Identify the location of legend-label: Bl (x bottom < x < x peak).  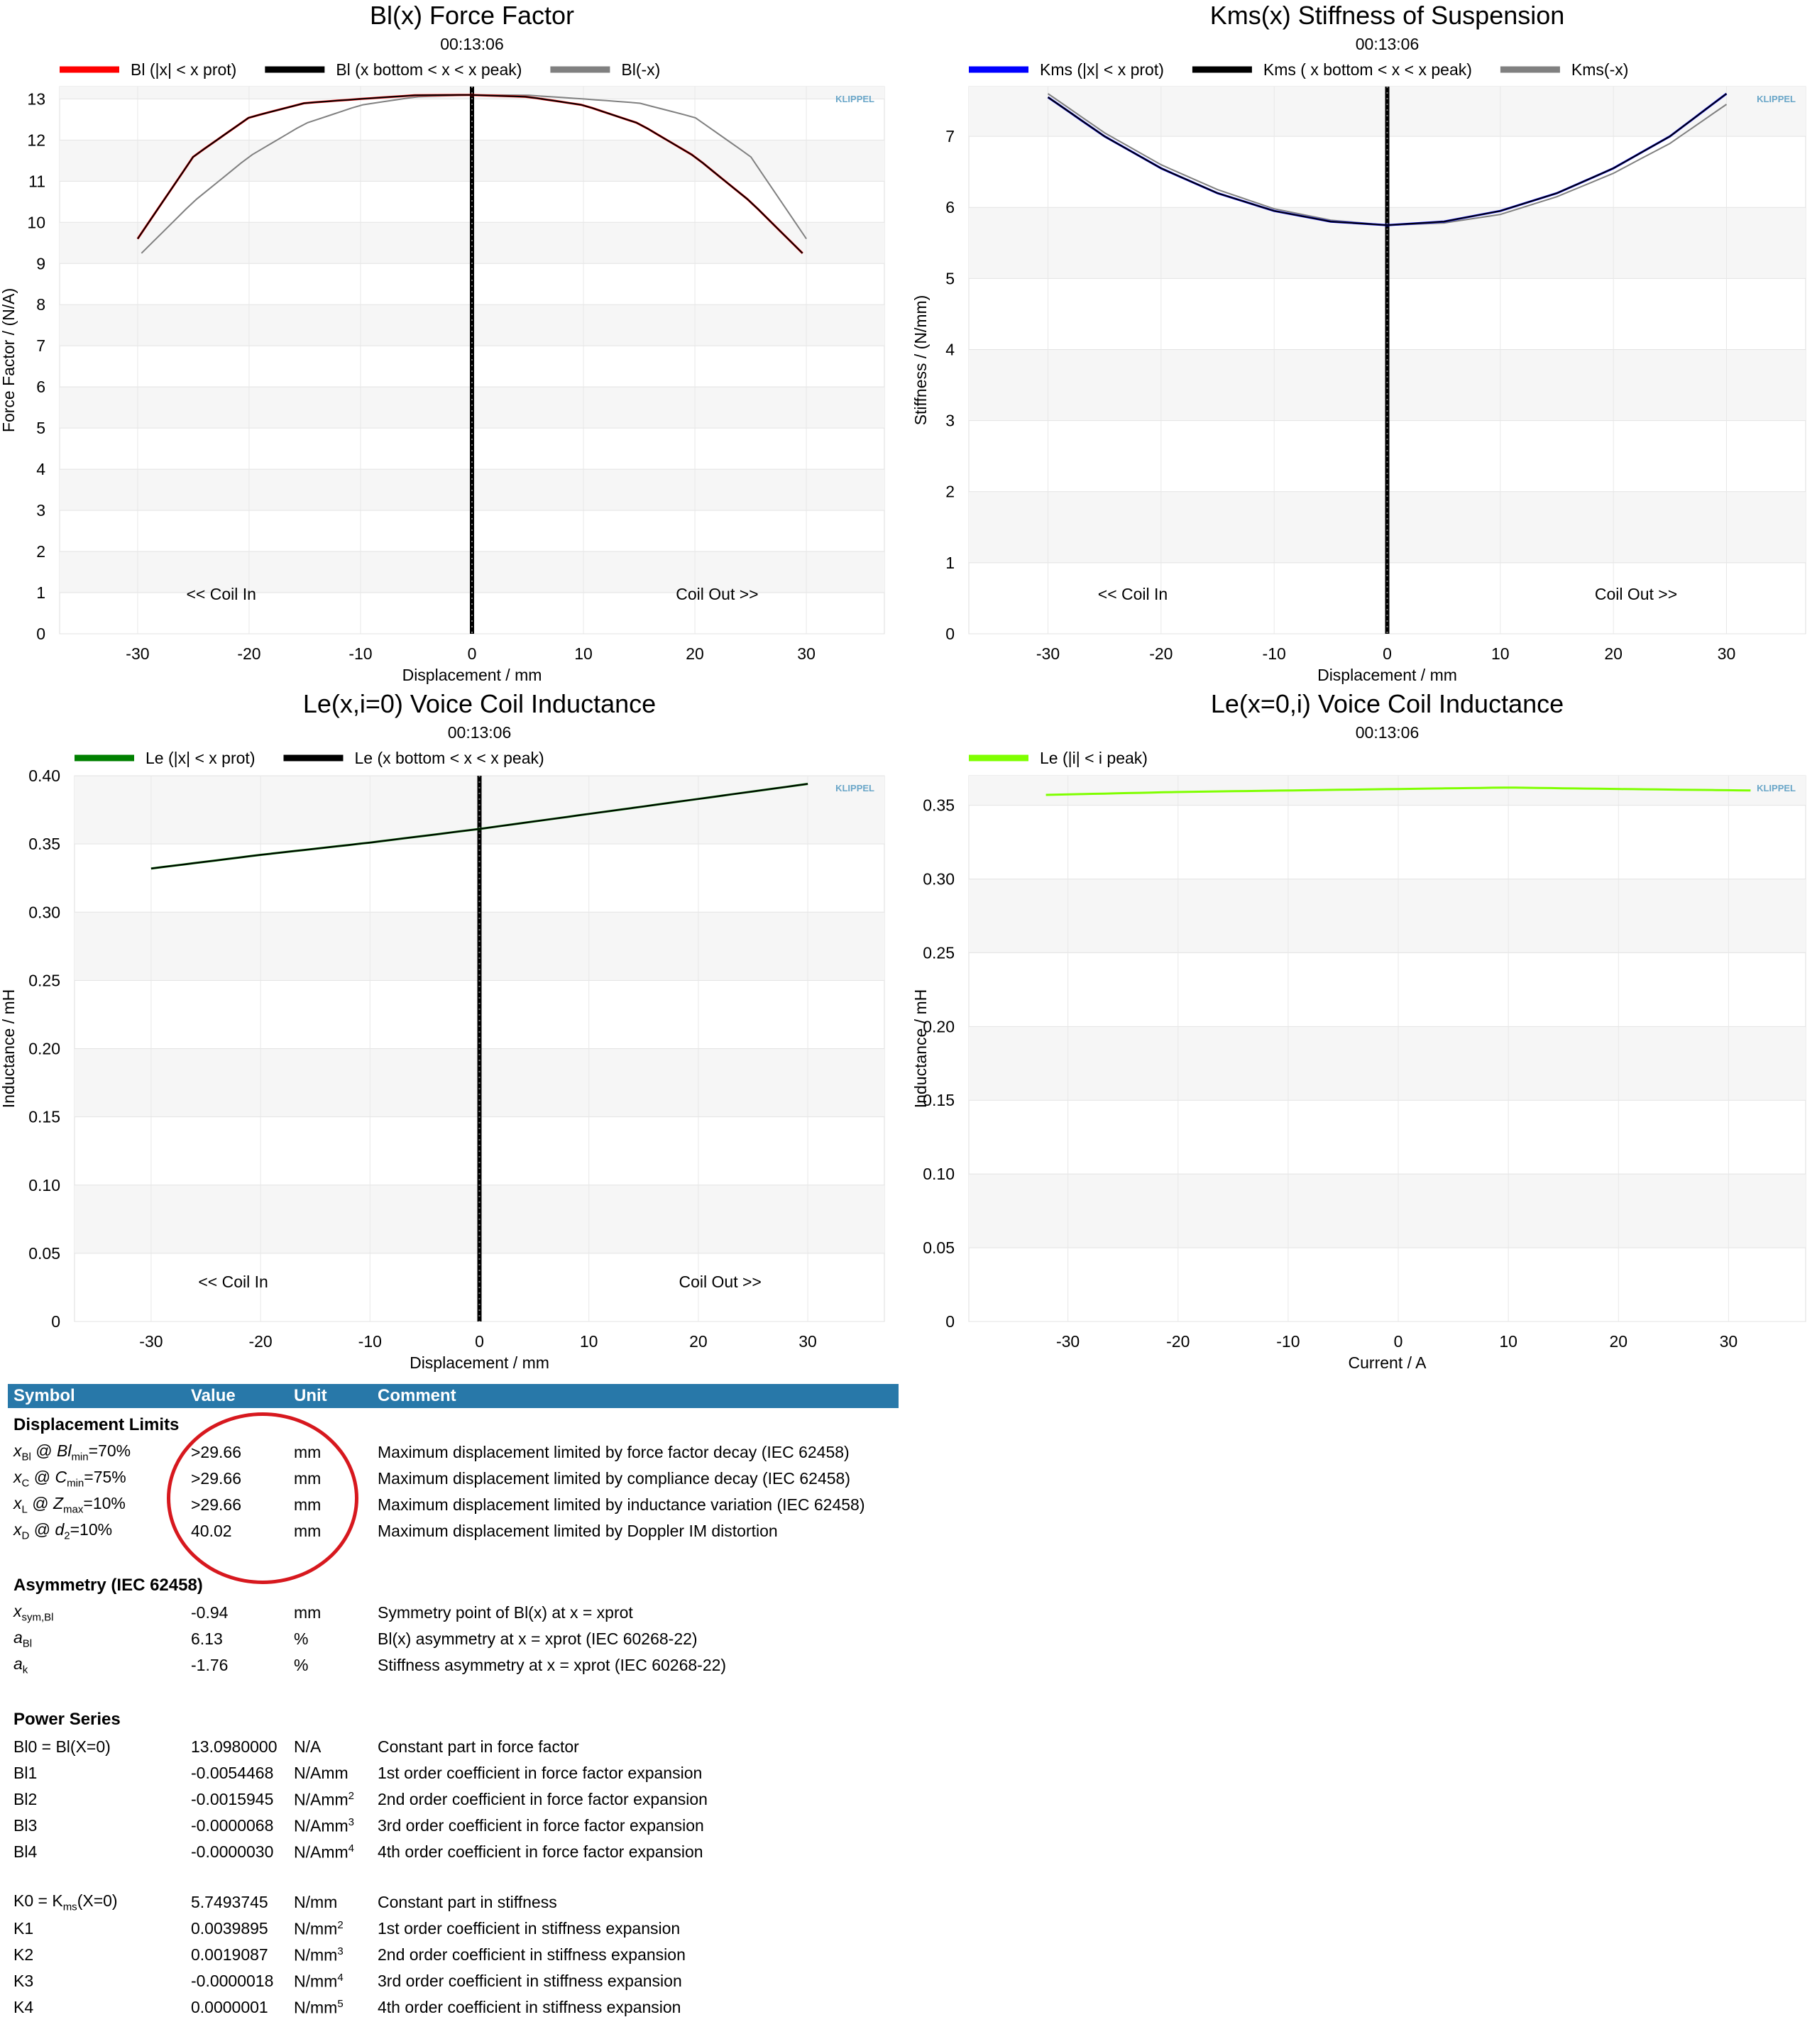
(429, 69).